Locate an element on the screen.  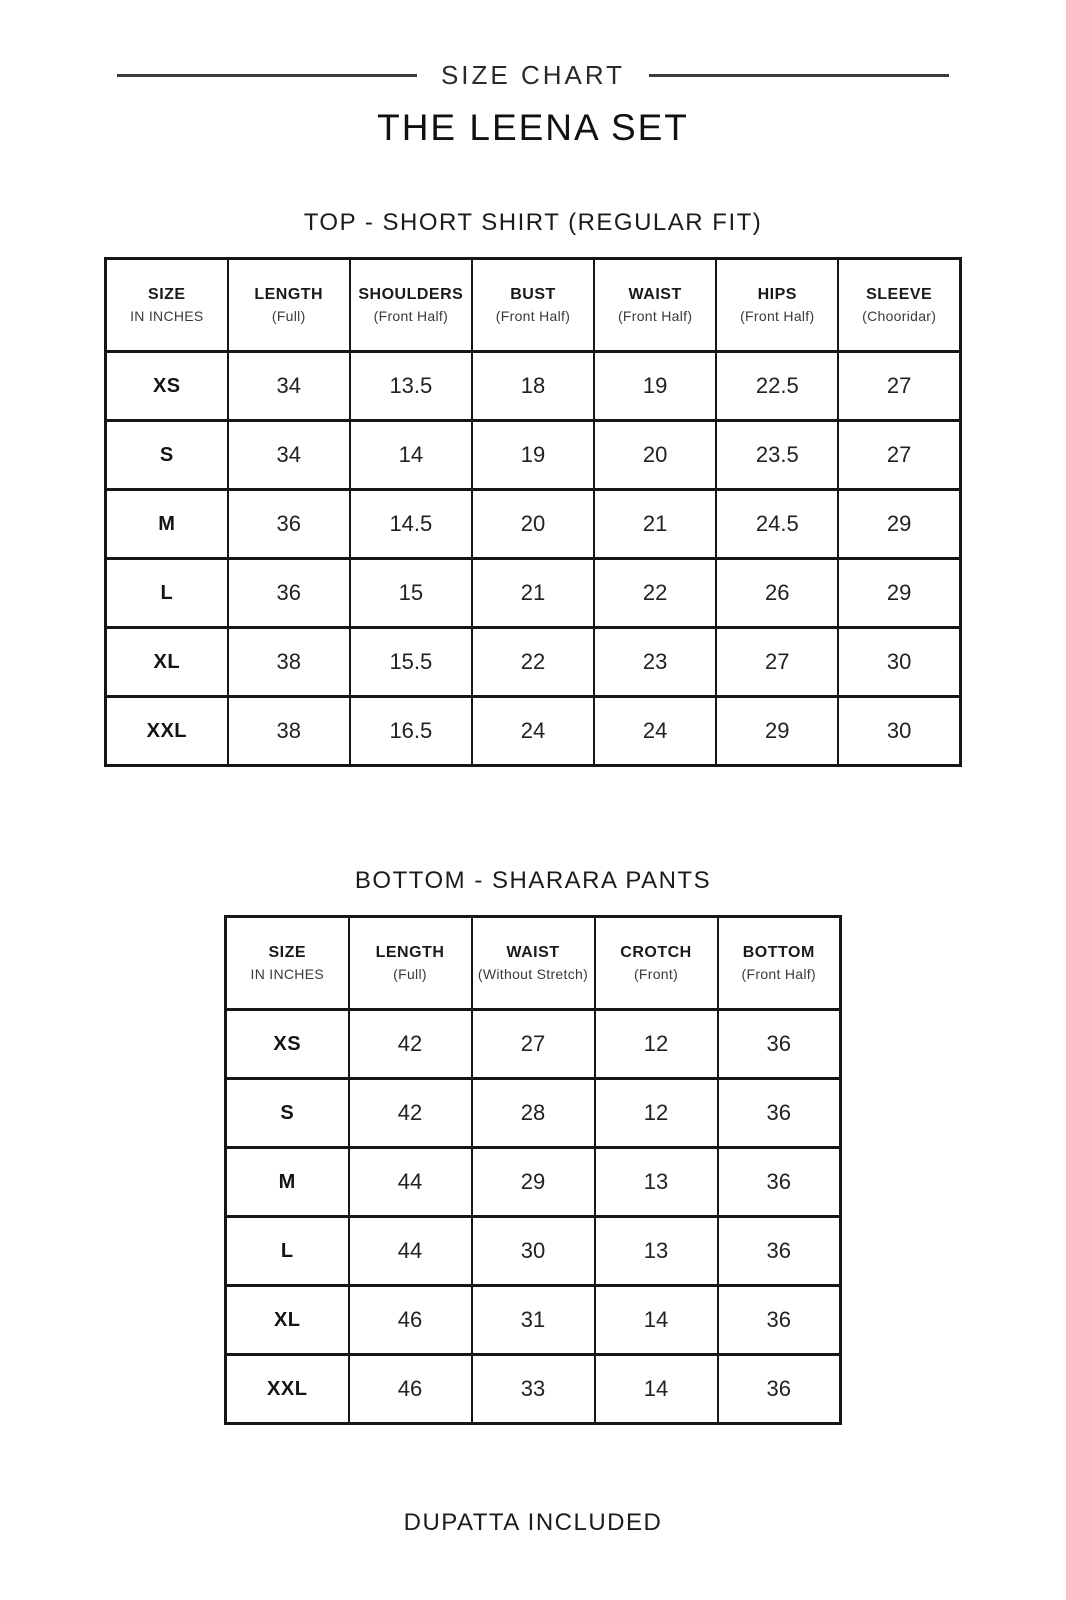
column-label: SHOULDERS is located at coordinates (411, 294).